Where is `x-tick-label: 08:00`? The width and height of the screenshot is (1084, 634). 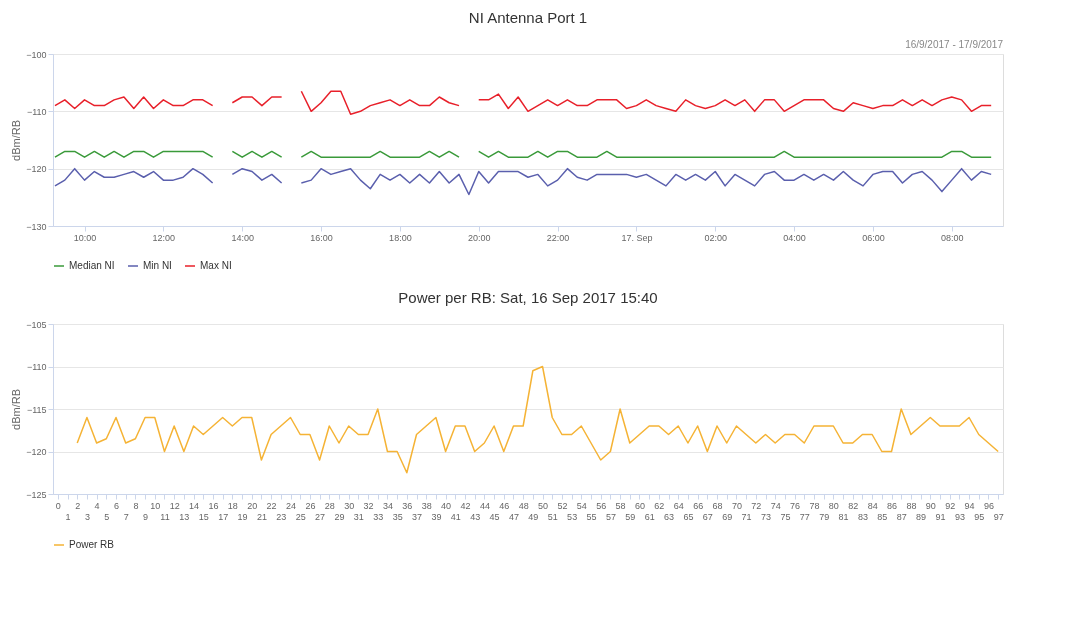
x-tick-label: 08:00 is located at coordinates (952, 237).